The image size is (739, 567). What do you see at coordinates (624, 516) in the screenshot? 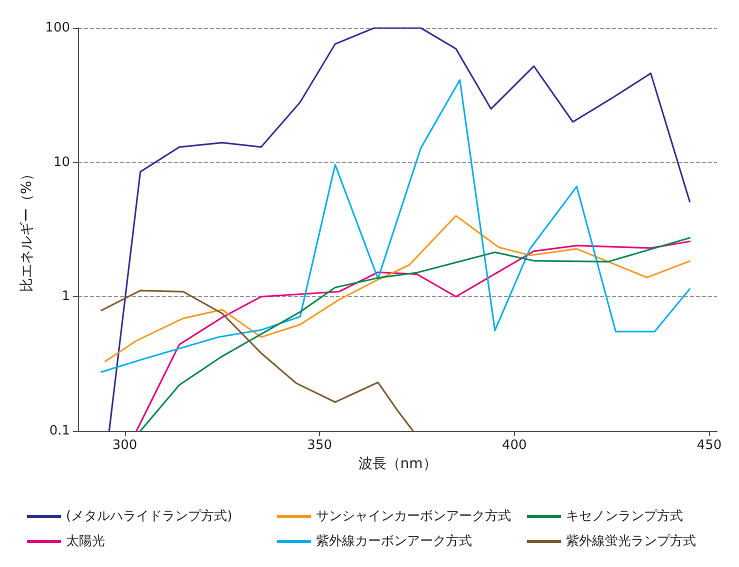
I see `legend-label: キセノンランプ方式` at bounding box center [624, 516].